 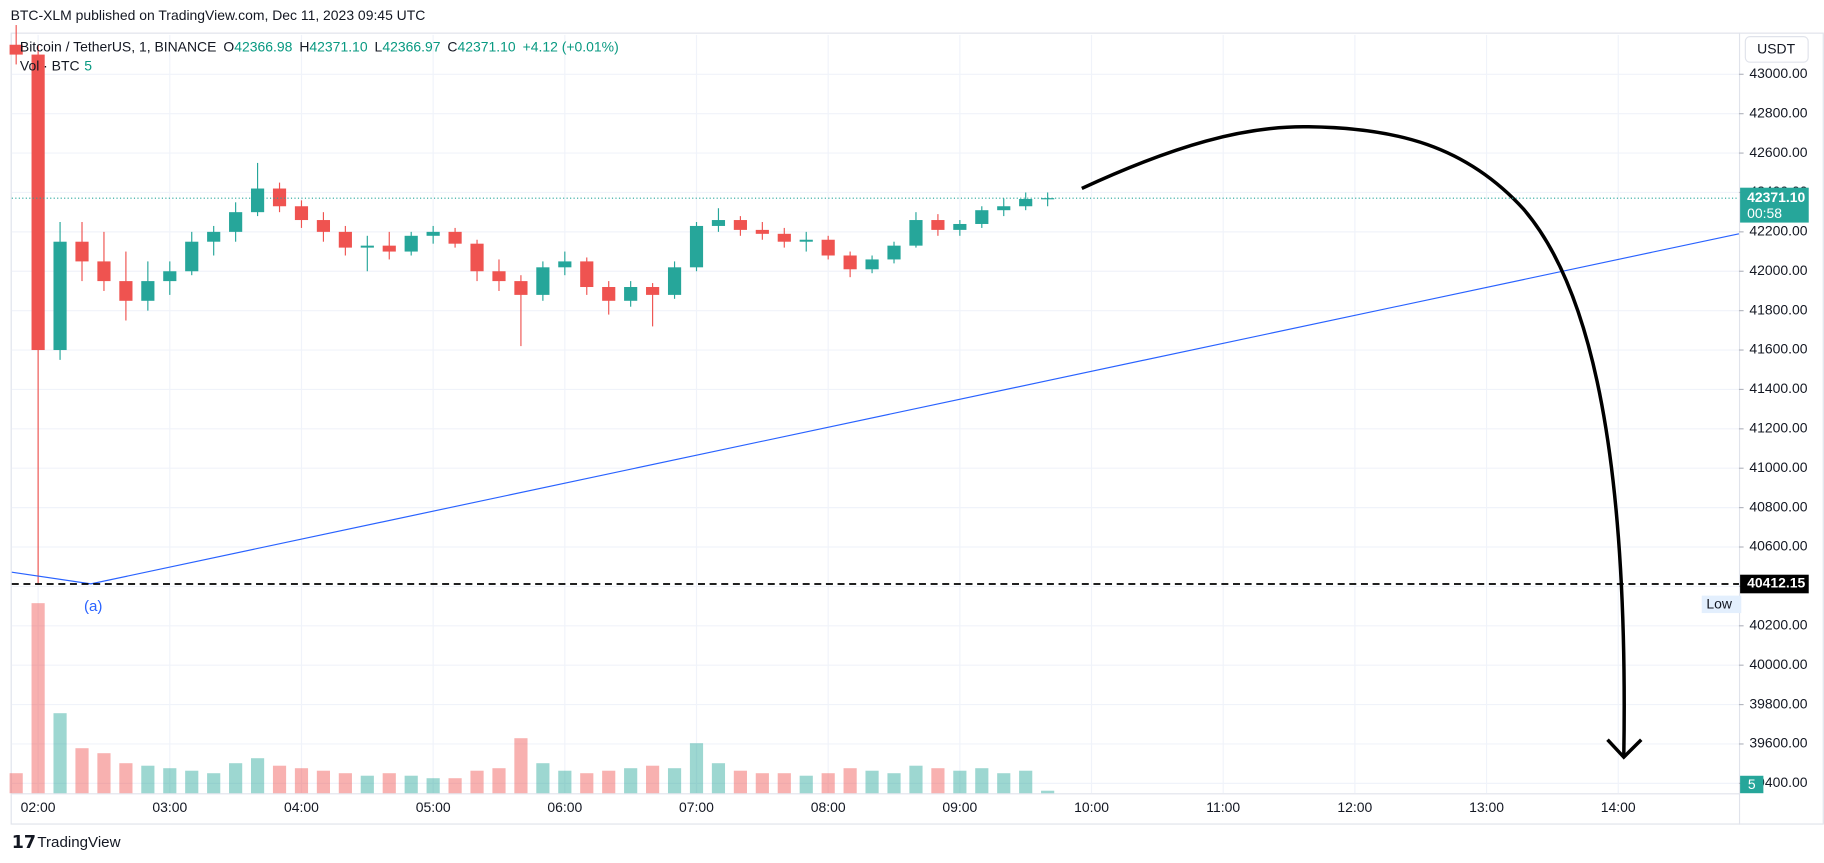 I want to click on y-tick-label: 40800.00, so click(x=1778, y=506).